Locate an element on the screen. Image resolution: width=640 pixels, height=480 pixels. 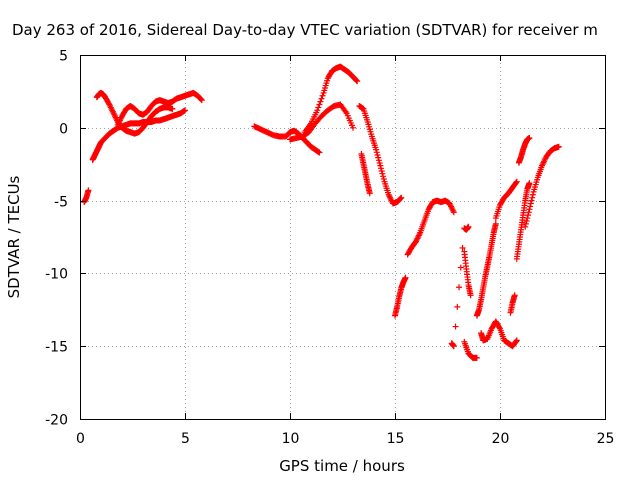
x-tick-label: 15 is located at coordinates (396, 439).